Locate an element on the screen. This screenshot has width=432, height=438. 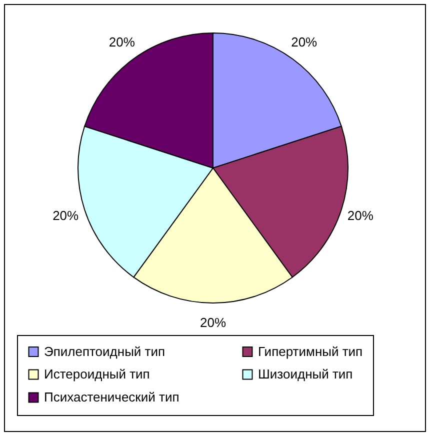
legend-label: Истероидный тип is located at coordinates (97, 374).